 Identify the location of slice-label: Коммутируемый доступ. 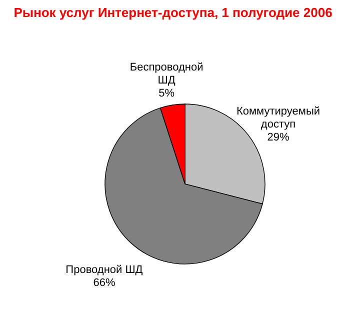
(278, 118).